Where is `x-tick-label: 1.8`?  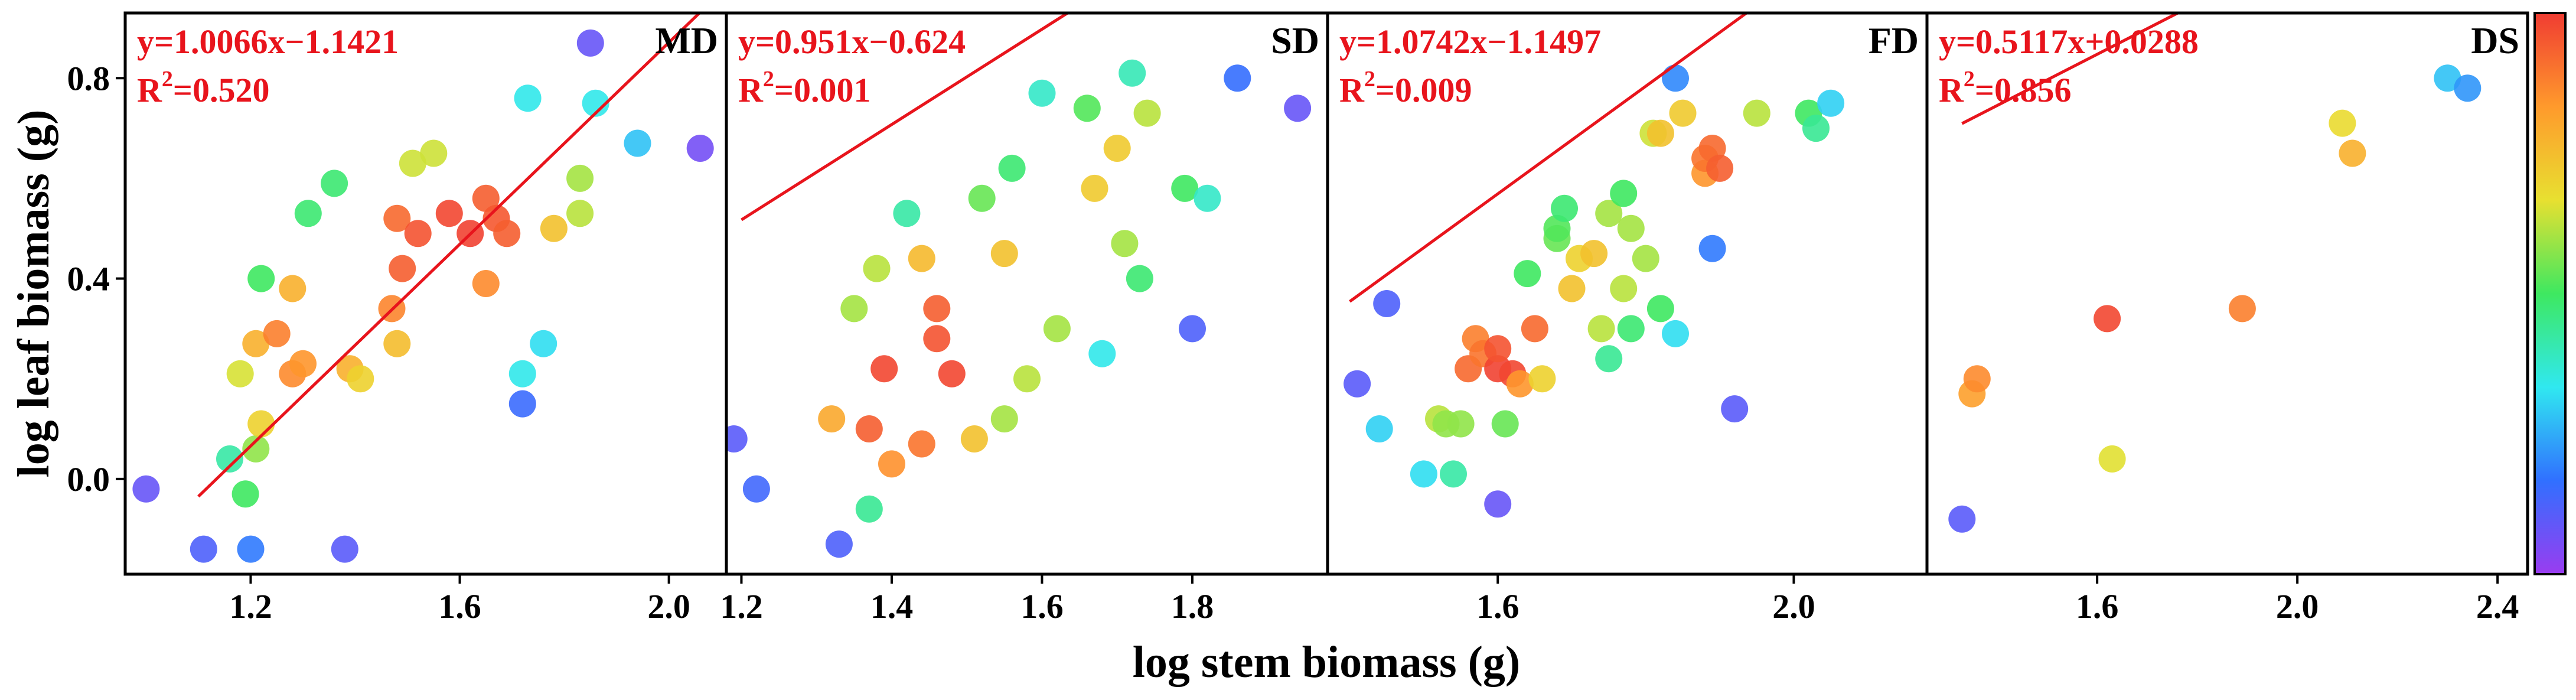
x-tick-label: 1.8 is located at coordinates (1192, 606).